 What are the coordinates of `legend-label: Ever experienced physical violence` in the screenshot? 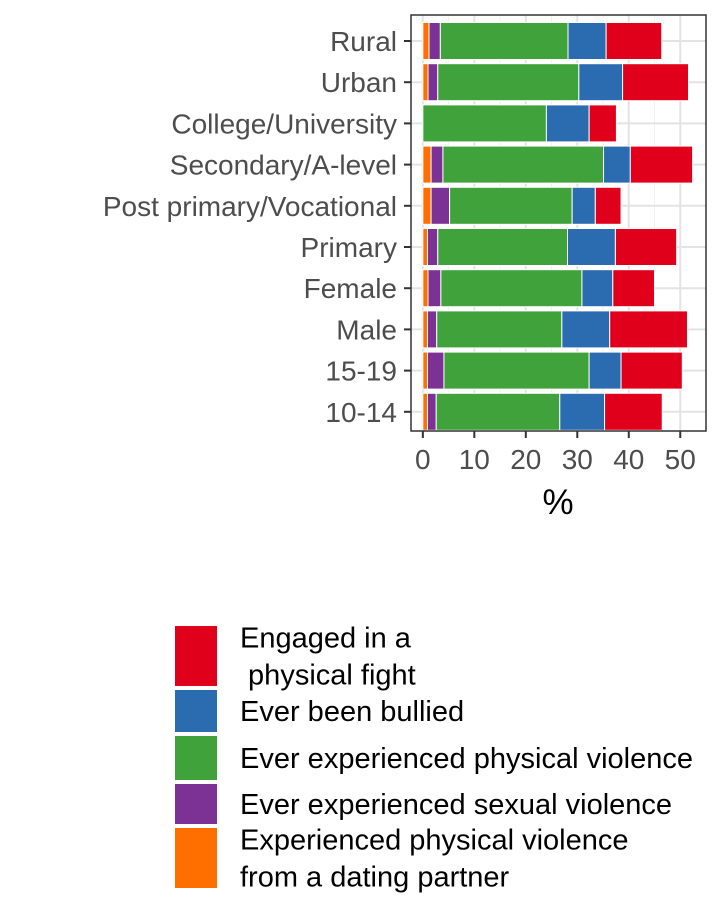 It's located at (466, 759).